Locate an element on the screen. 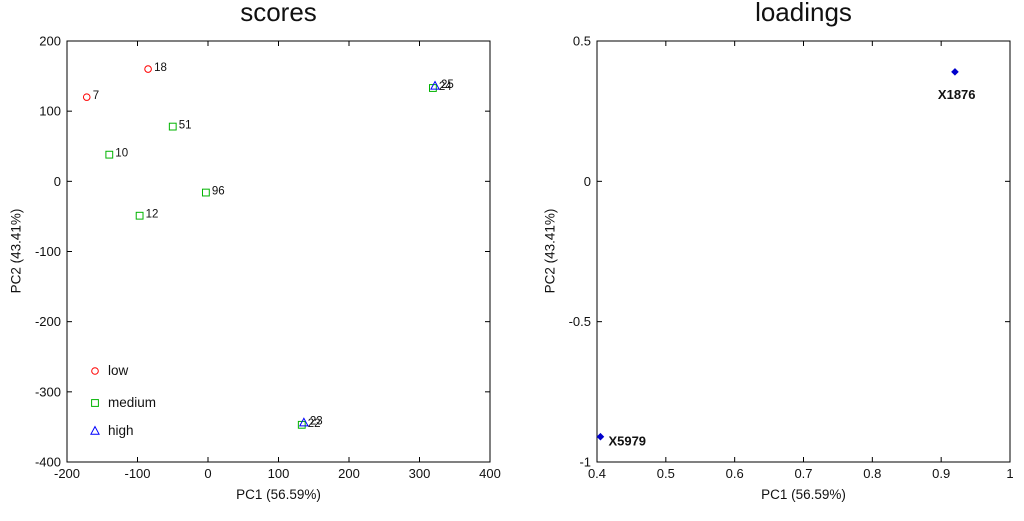 The image size is (1024, 521). y-tick-label: 0.5 is located at coordinates (582, 41).